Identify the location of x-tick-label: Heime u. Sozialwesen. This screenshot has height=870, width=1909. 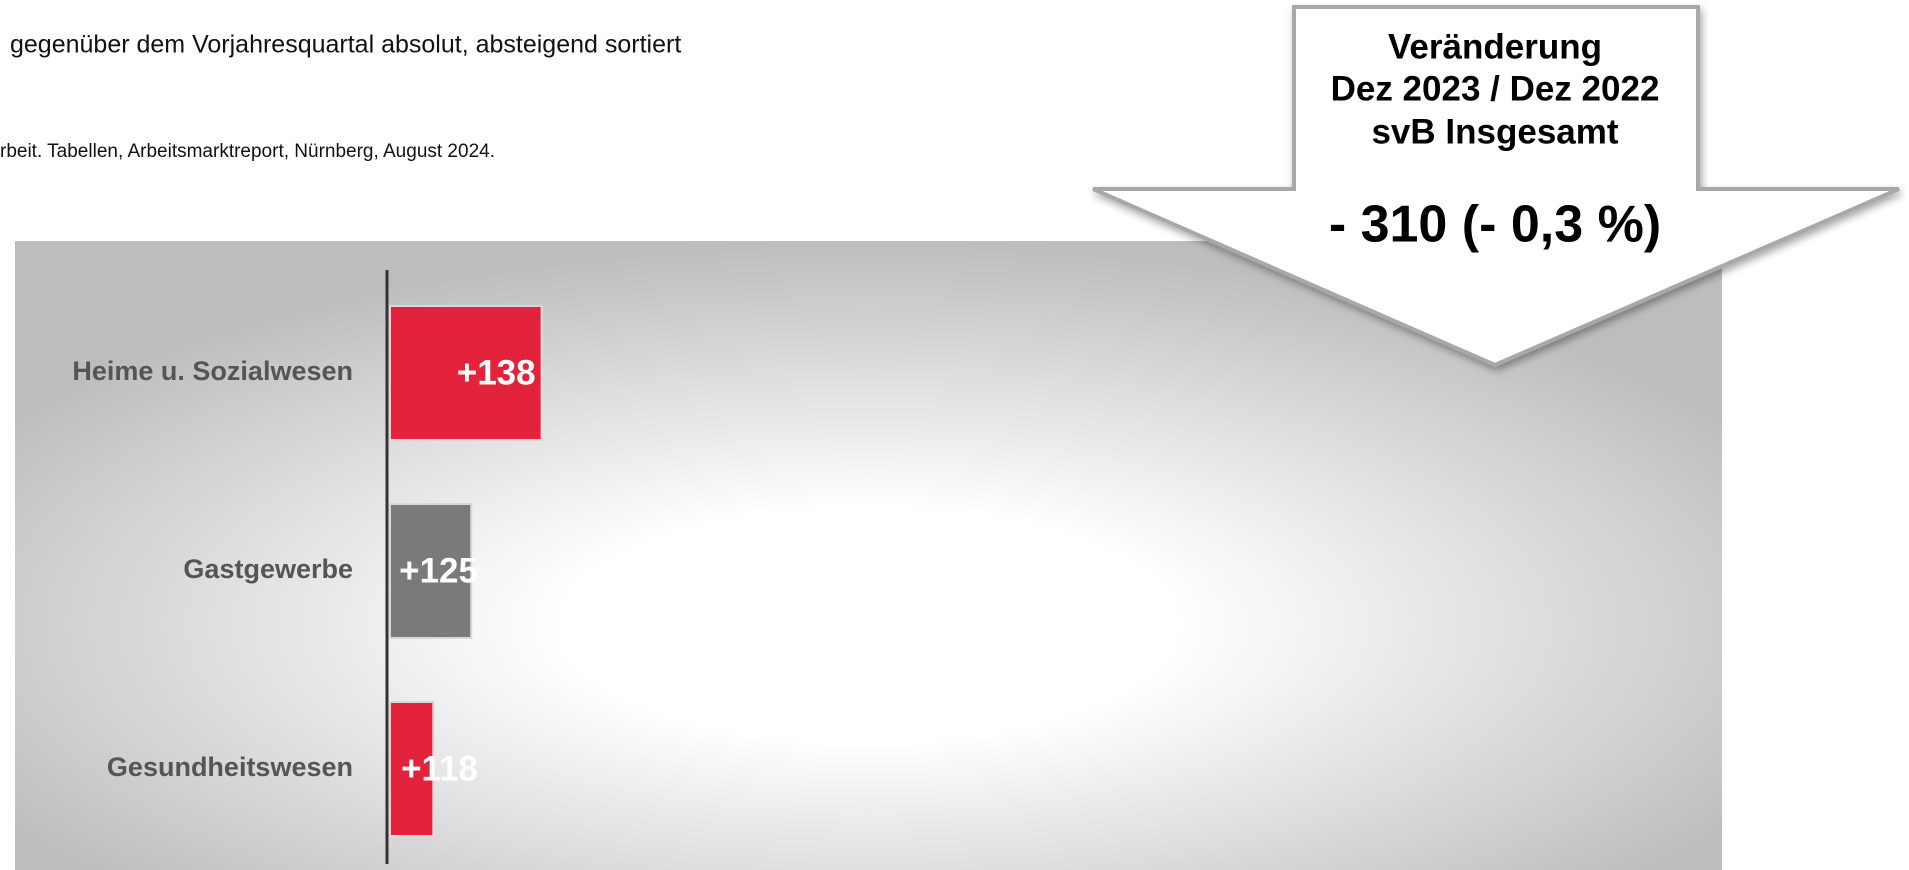
(212, 371).